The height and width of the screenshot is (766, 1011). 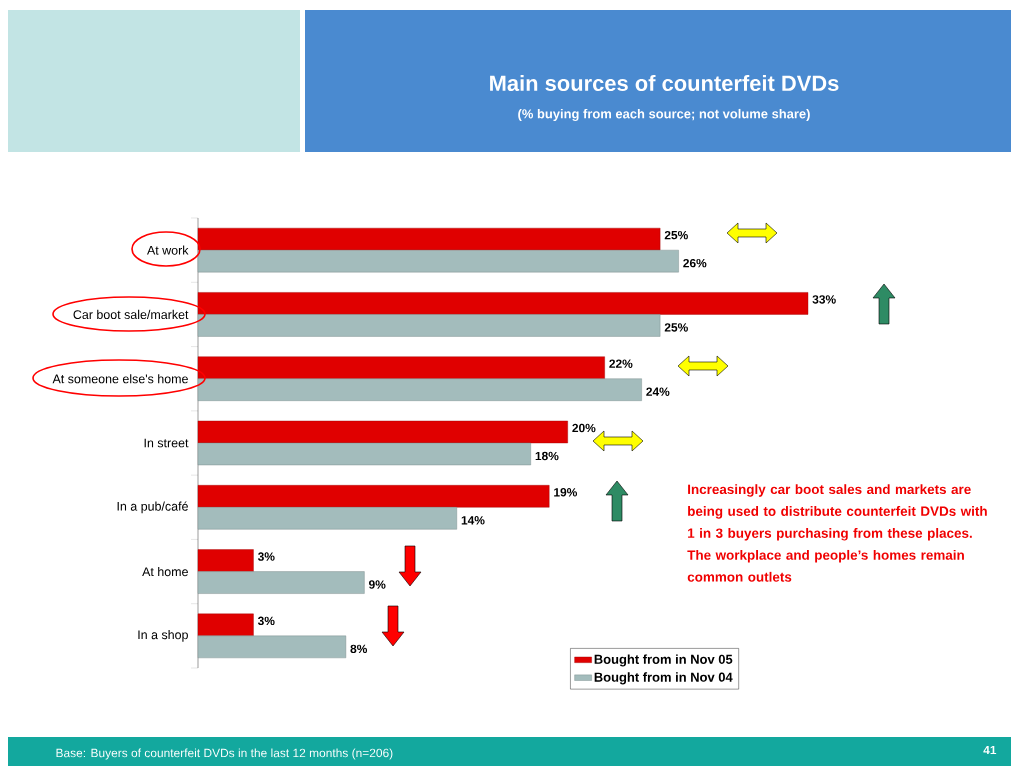 What do you see at coordinates (584, 428) in the screenshot?
I see `data-label: 20%` at bounding box center [584, 428].